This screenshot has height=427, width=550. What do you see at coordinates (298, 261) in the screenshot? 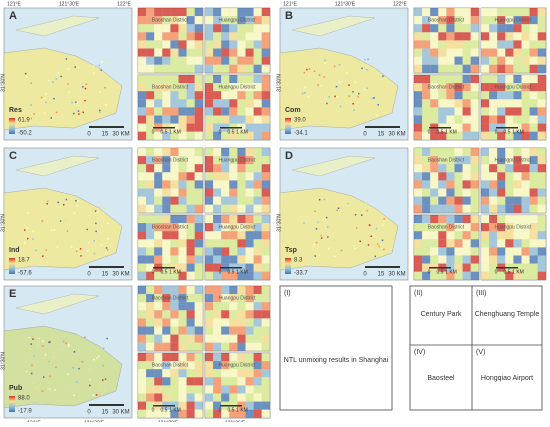
I see `legend-max: 8.3` at bounding box center [298, 261].